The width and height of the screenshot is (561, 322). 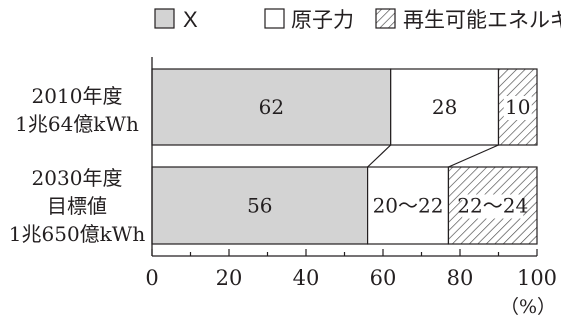 What do you see at coordinates (306, 278) in the screenshot?
I see `x-tick-label: 40` at bounding box center [306, 278].